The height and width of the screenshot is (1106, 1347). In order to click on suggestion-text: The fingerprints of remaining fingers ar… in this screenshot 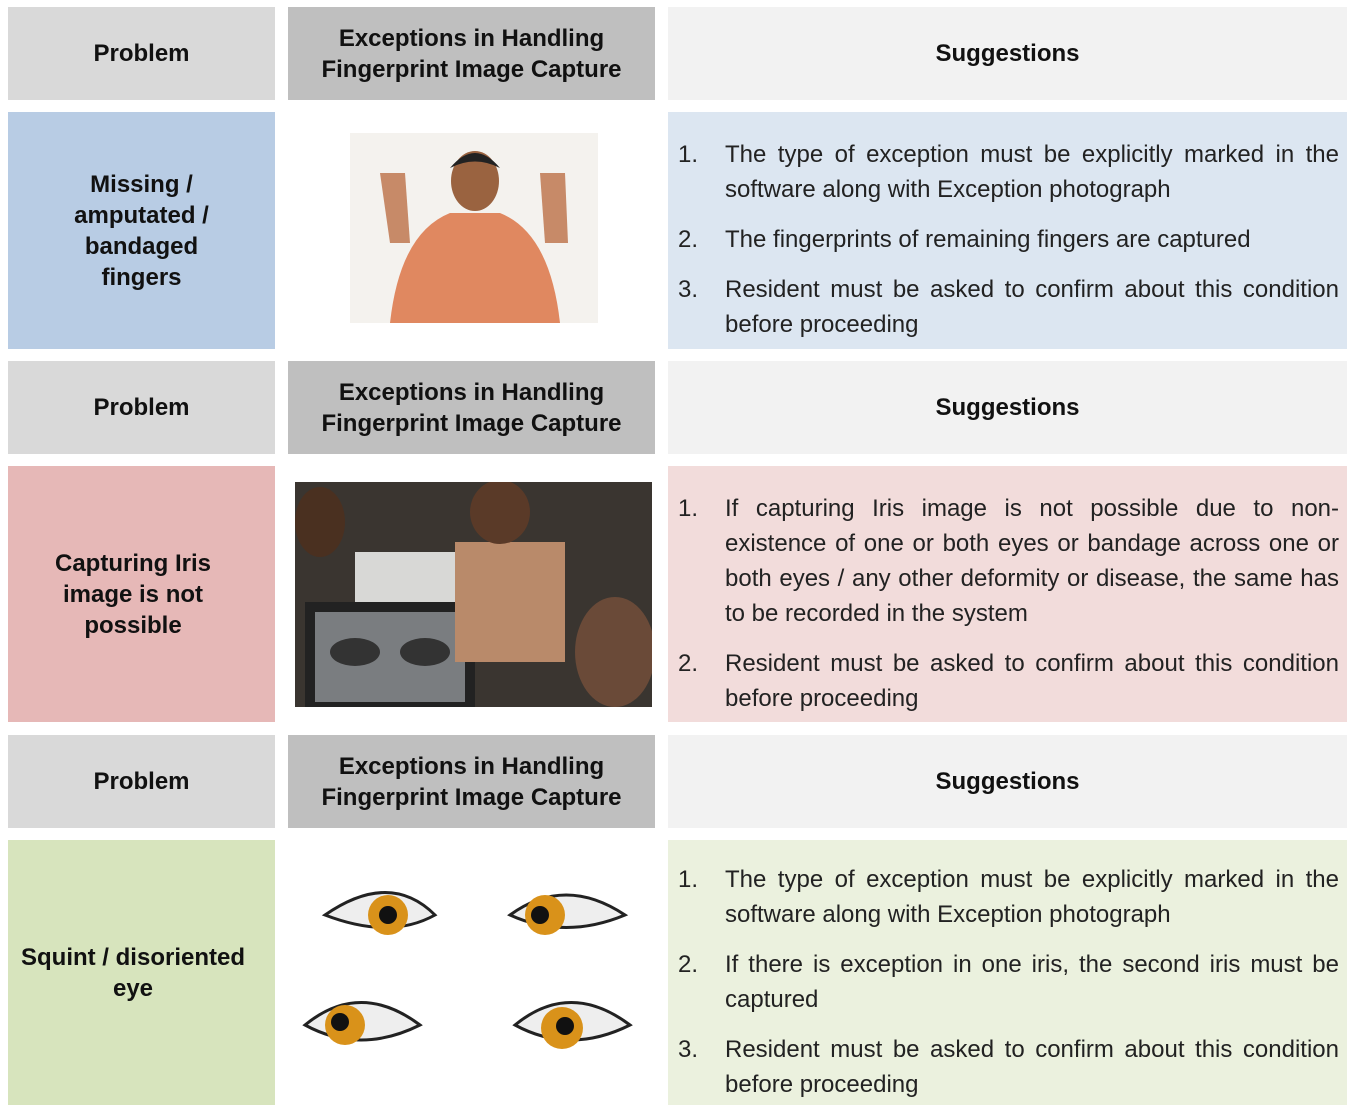, I will do `click(988, 239)`.